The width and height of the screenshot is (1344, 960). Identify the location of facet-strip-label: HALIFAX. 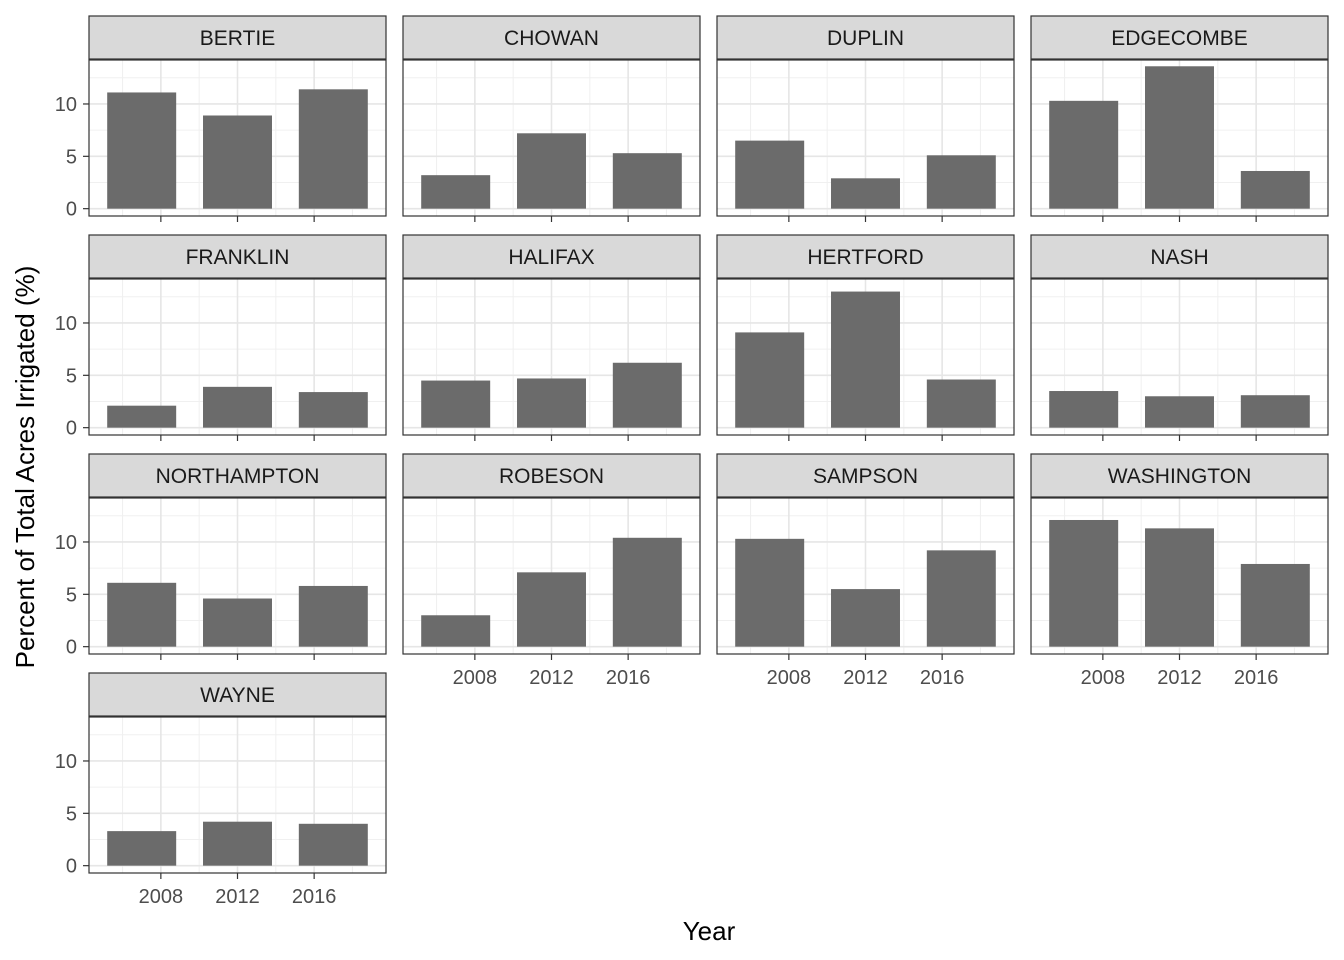
(551, 257).